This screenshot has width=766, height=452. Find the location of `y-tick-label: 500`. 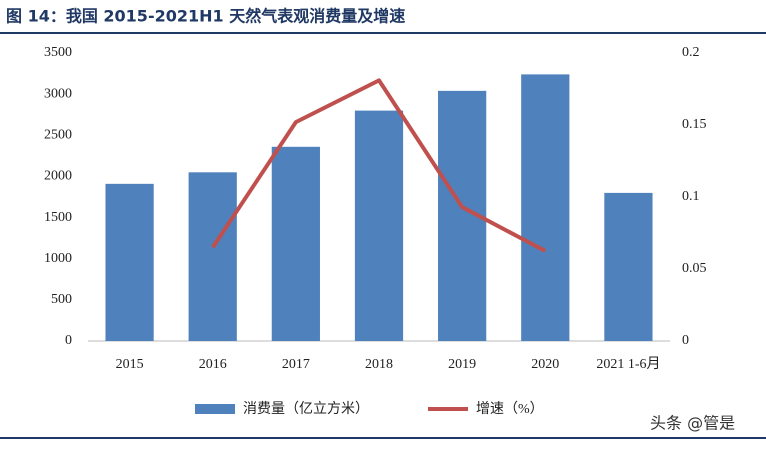

y-tick-label: 500 is located at coordinates (61, 299).